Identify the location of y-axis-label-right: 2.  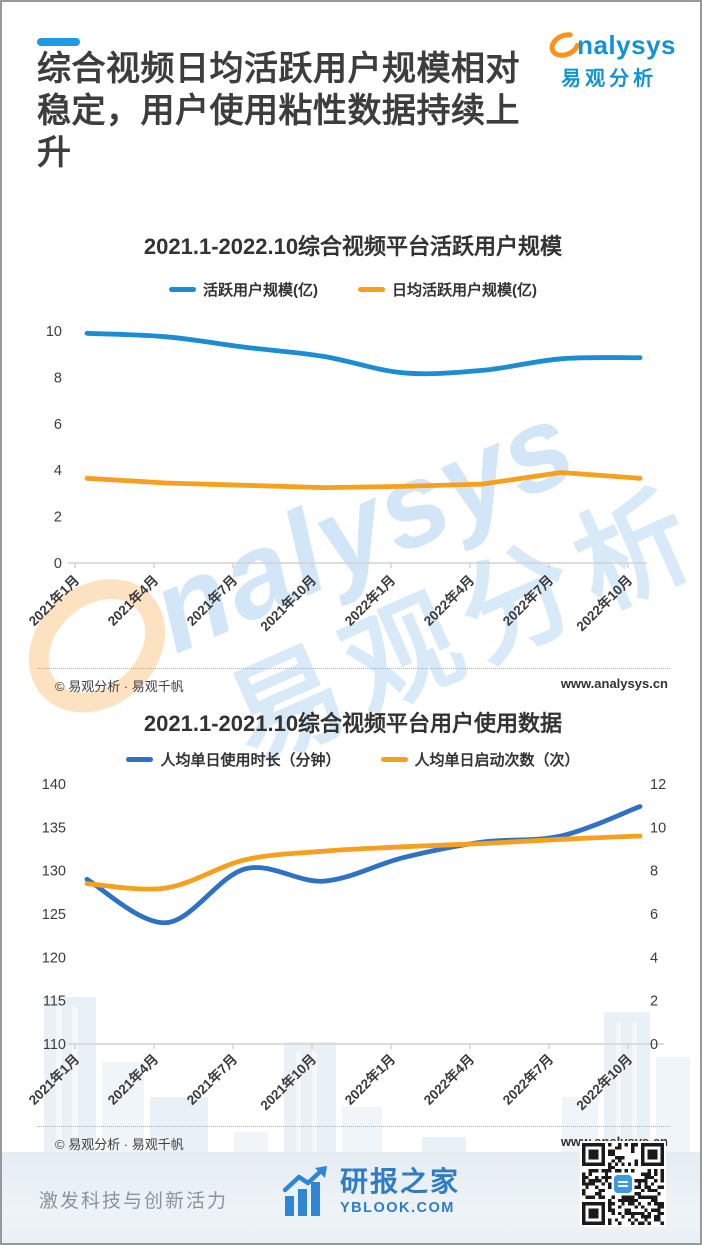
(654, 1002).